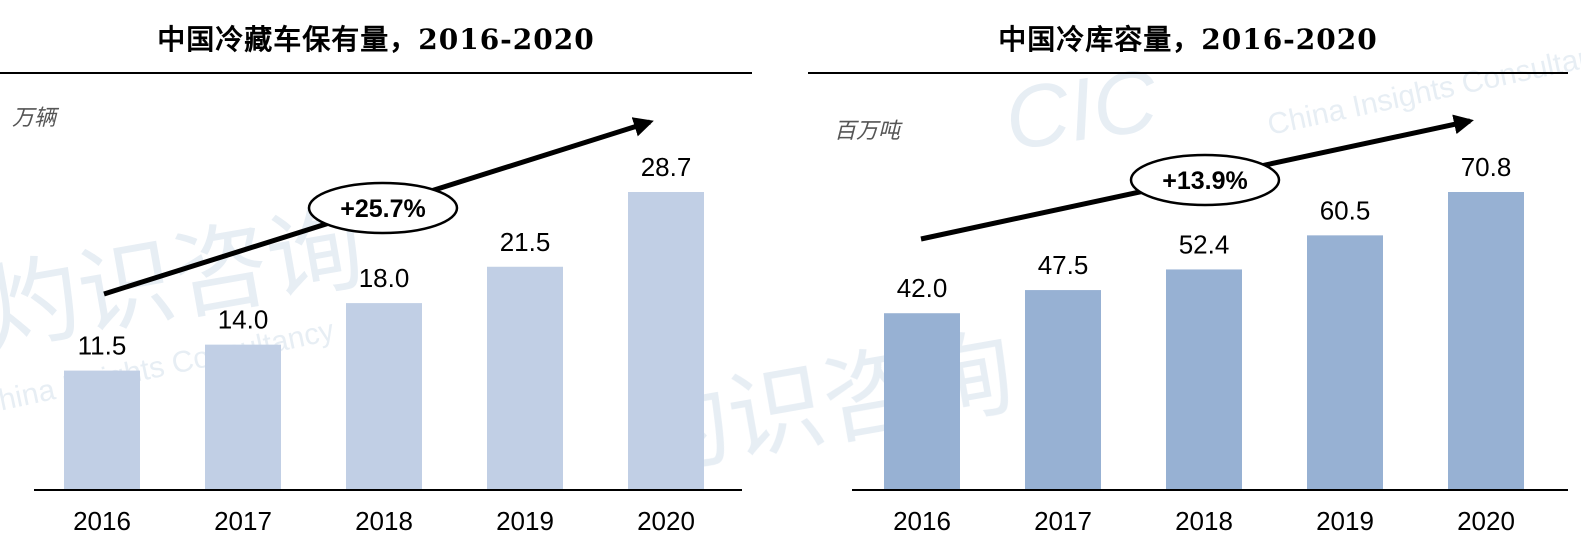 The image size is (1581, 547). Describe the element at coordinates (36, 118) in the screenshot. I see `unit-label: 万辆` at that location.